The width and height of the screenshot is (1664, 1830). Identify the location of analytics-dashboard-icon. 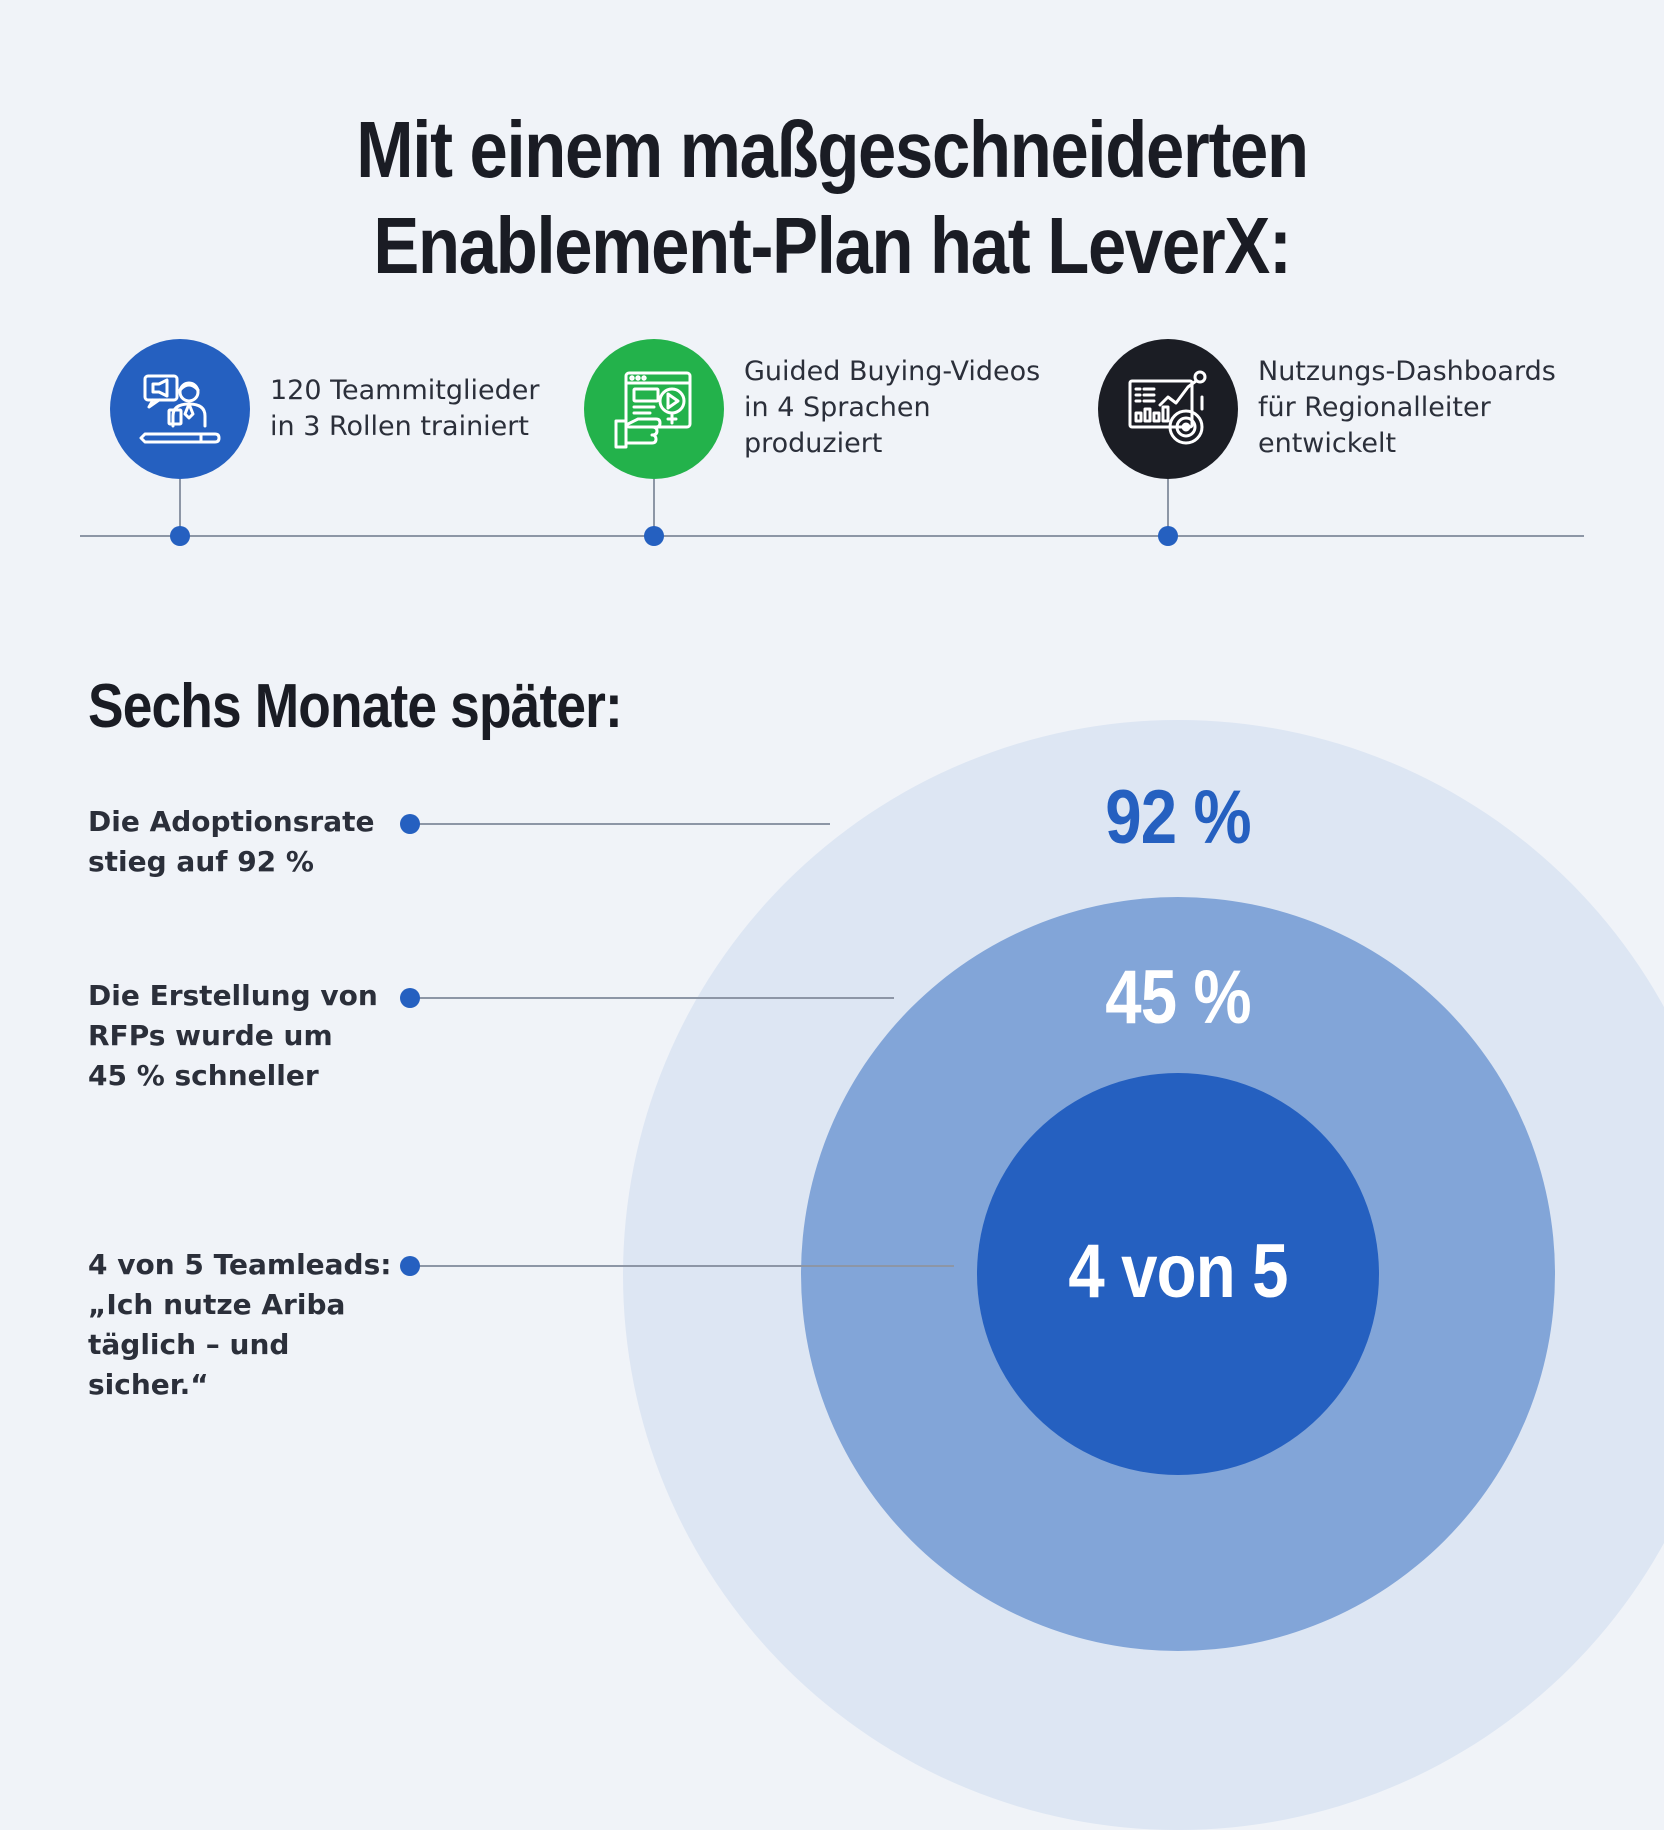
(1167, 407).